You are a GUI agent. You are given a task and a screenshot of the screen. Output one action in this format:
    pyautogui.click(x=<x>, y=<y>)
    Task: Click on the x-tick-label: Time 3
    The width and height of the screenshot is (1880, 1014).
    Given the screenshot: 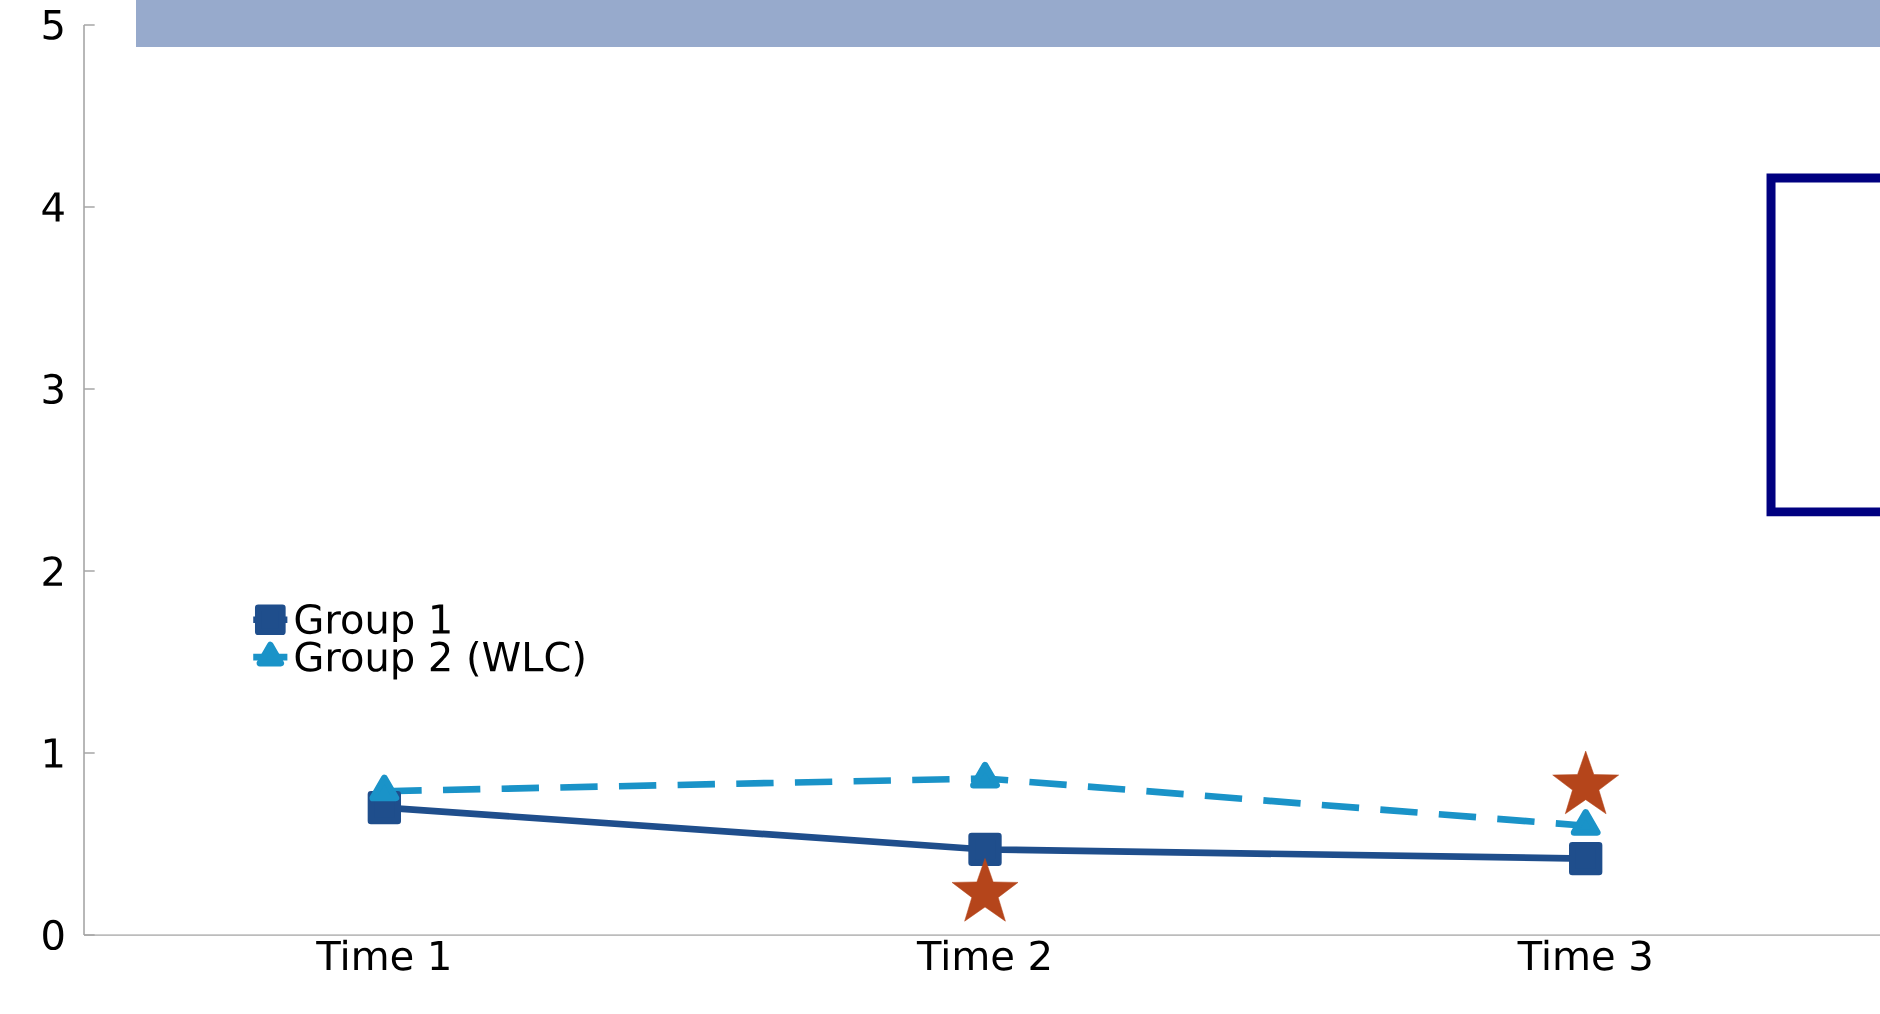 What is the action you would take?
    pyautogui.click(x=1584, y=955)
    